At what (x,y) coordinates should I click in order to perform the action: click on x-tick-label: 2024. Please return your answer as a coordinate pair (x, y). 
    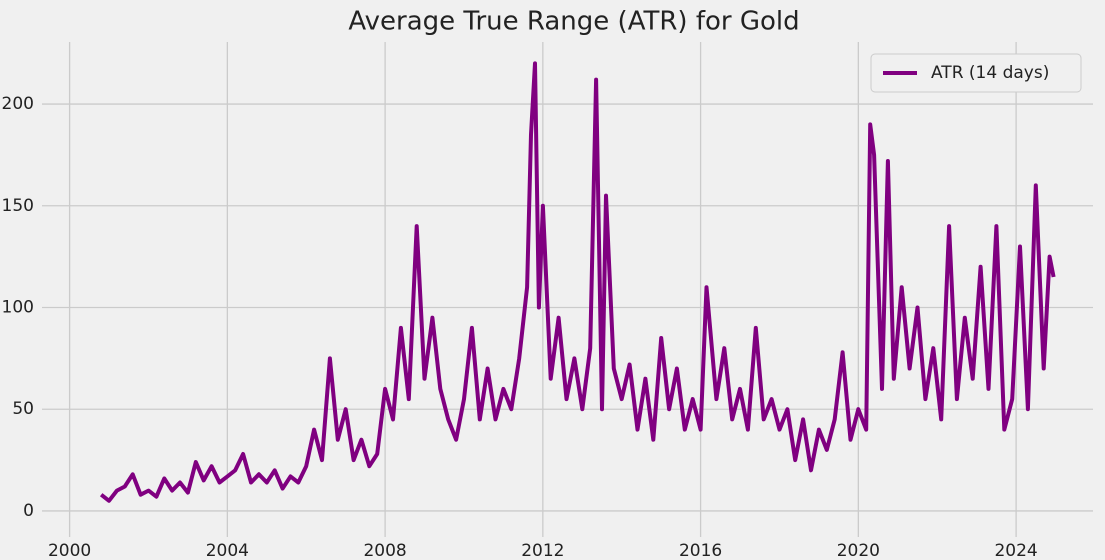
    Looking at the image, I should click on (1015, 550).